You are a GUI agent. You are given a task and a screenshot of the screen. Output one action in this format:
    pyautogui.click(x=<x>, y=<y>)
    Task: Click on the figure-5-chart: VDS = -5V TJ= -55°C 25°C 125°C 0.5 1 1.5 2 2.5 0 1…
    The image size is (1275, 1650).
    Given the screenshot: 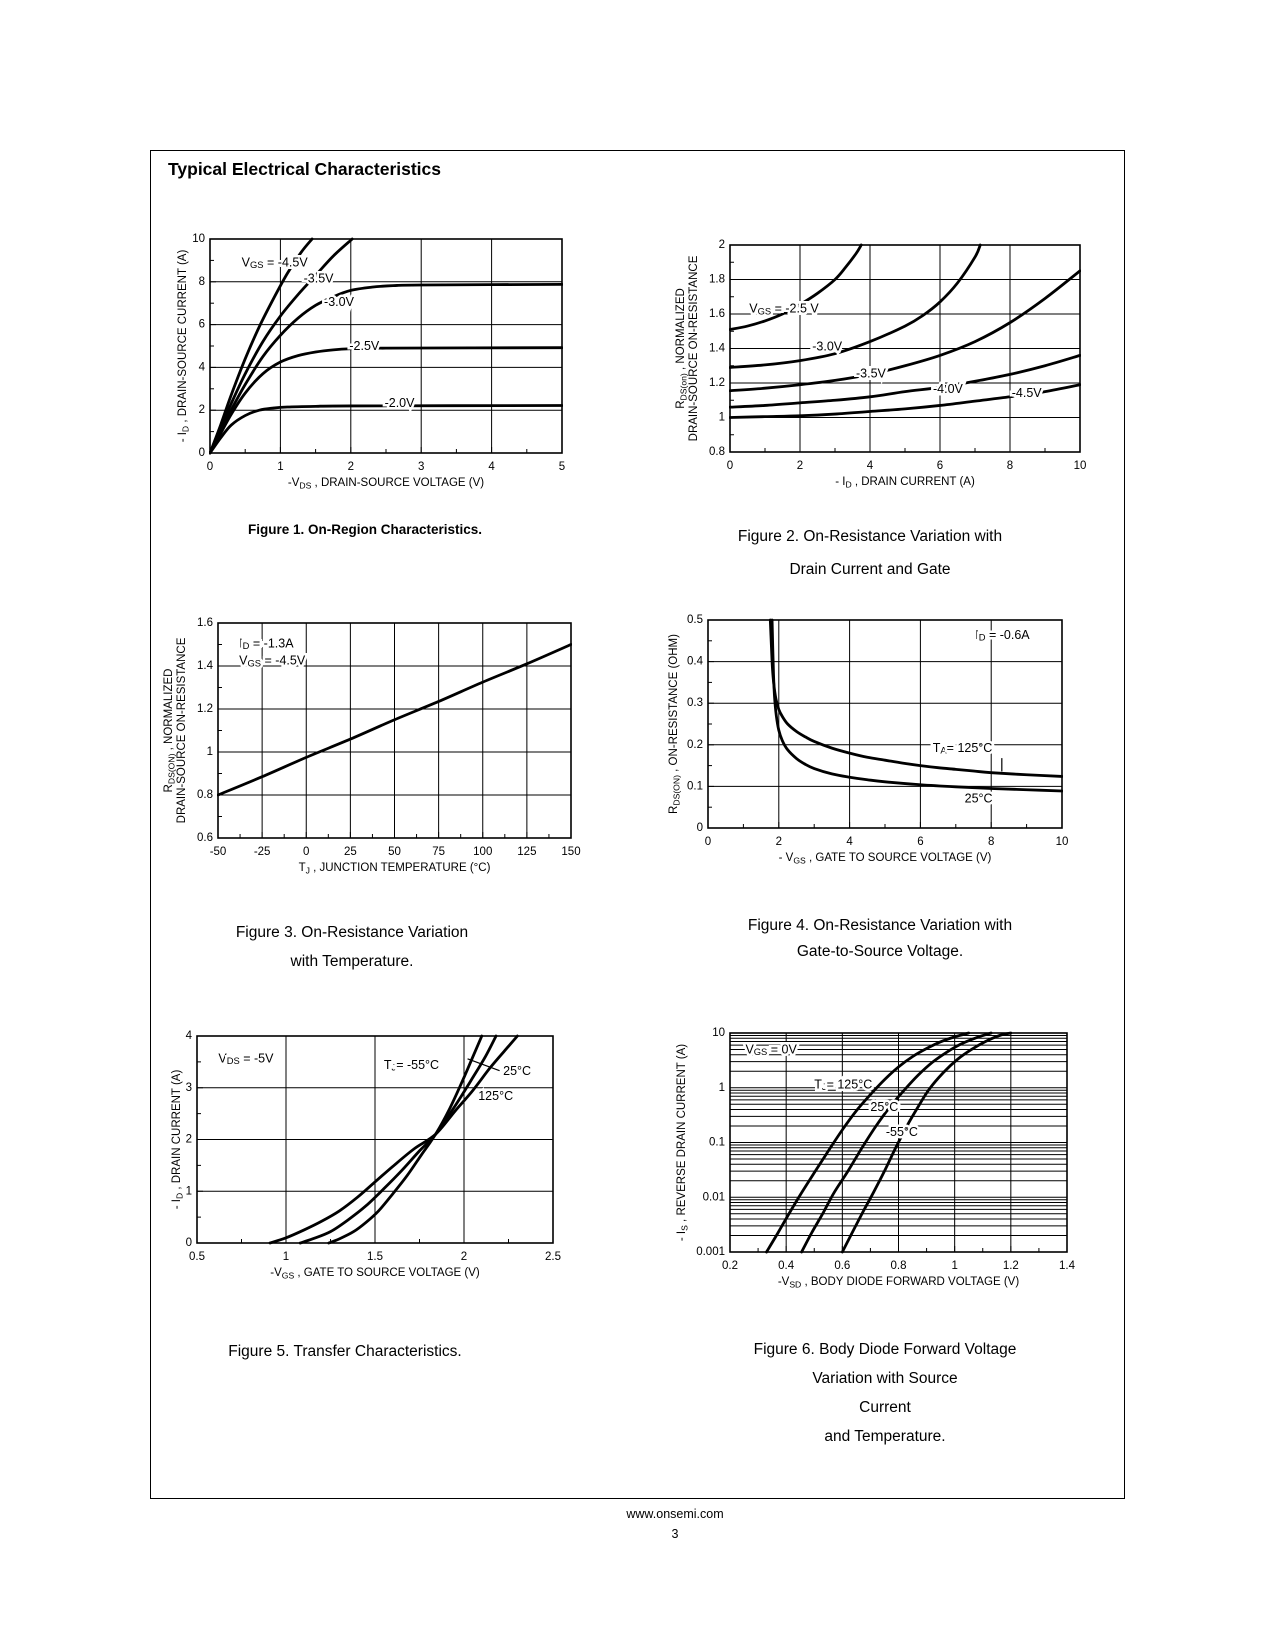 What is the action you would take?
    pyautogui.click(x=366, y=1155)
    